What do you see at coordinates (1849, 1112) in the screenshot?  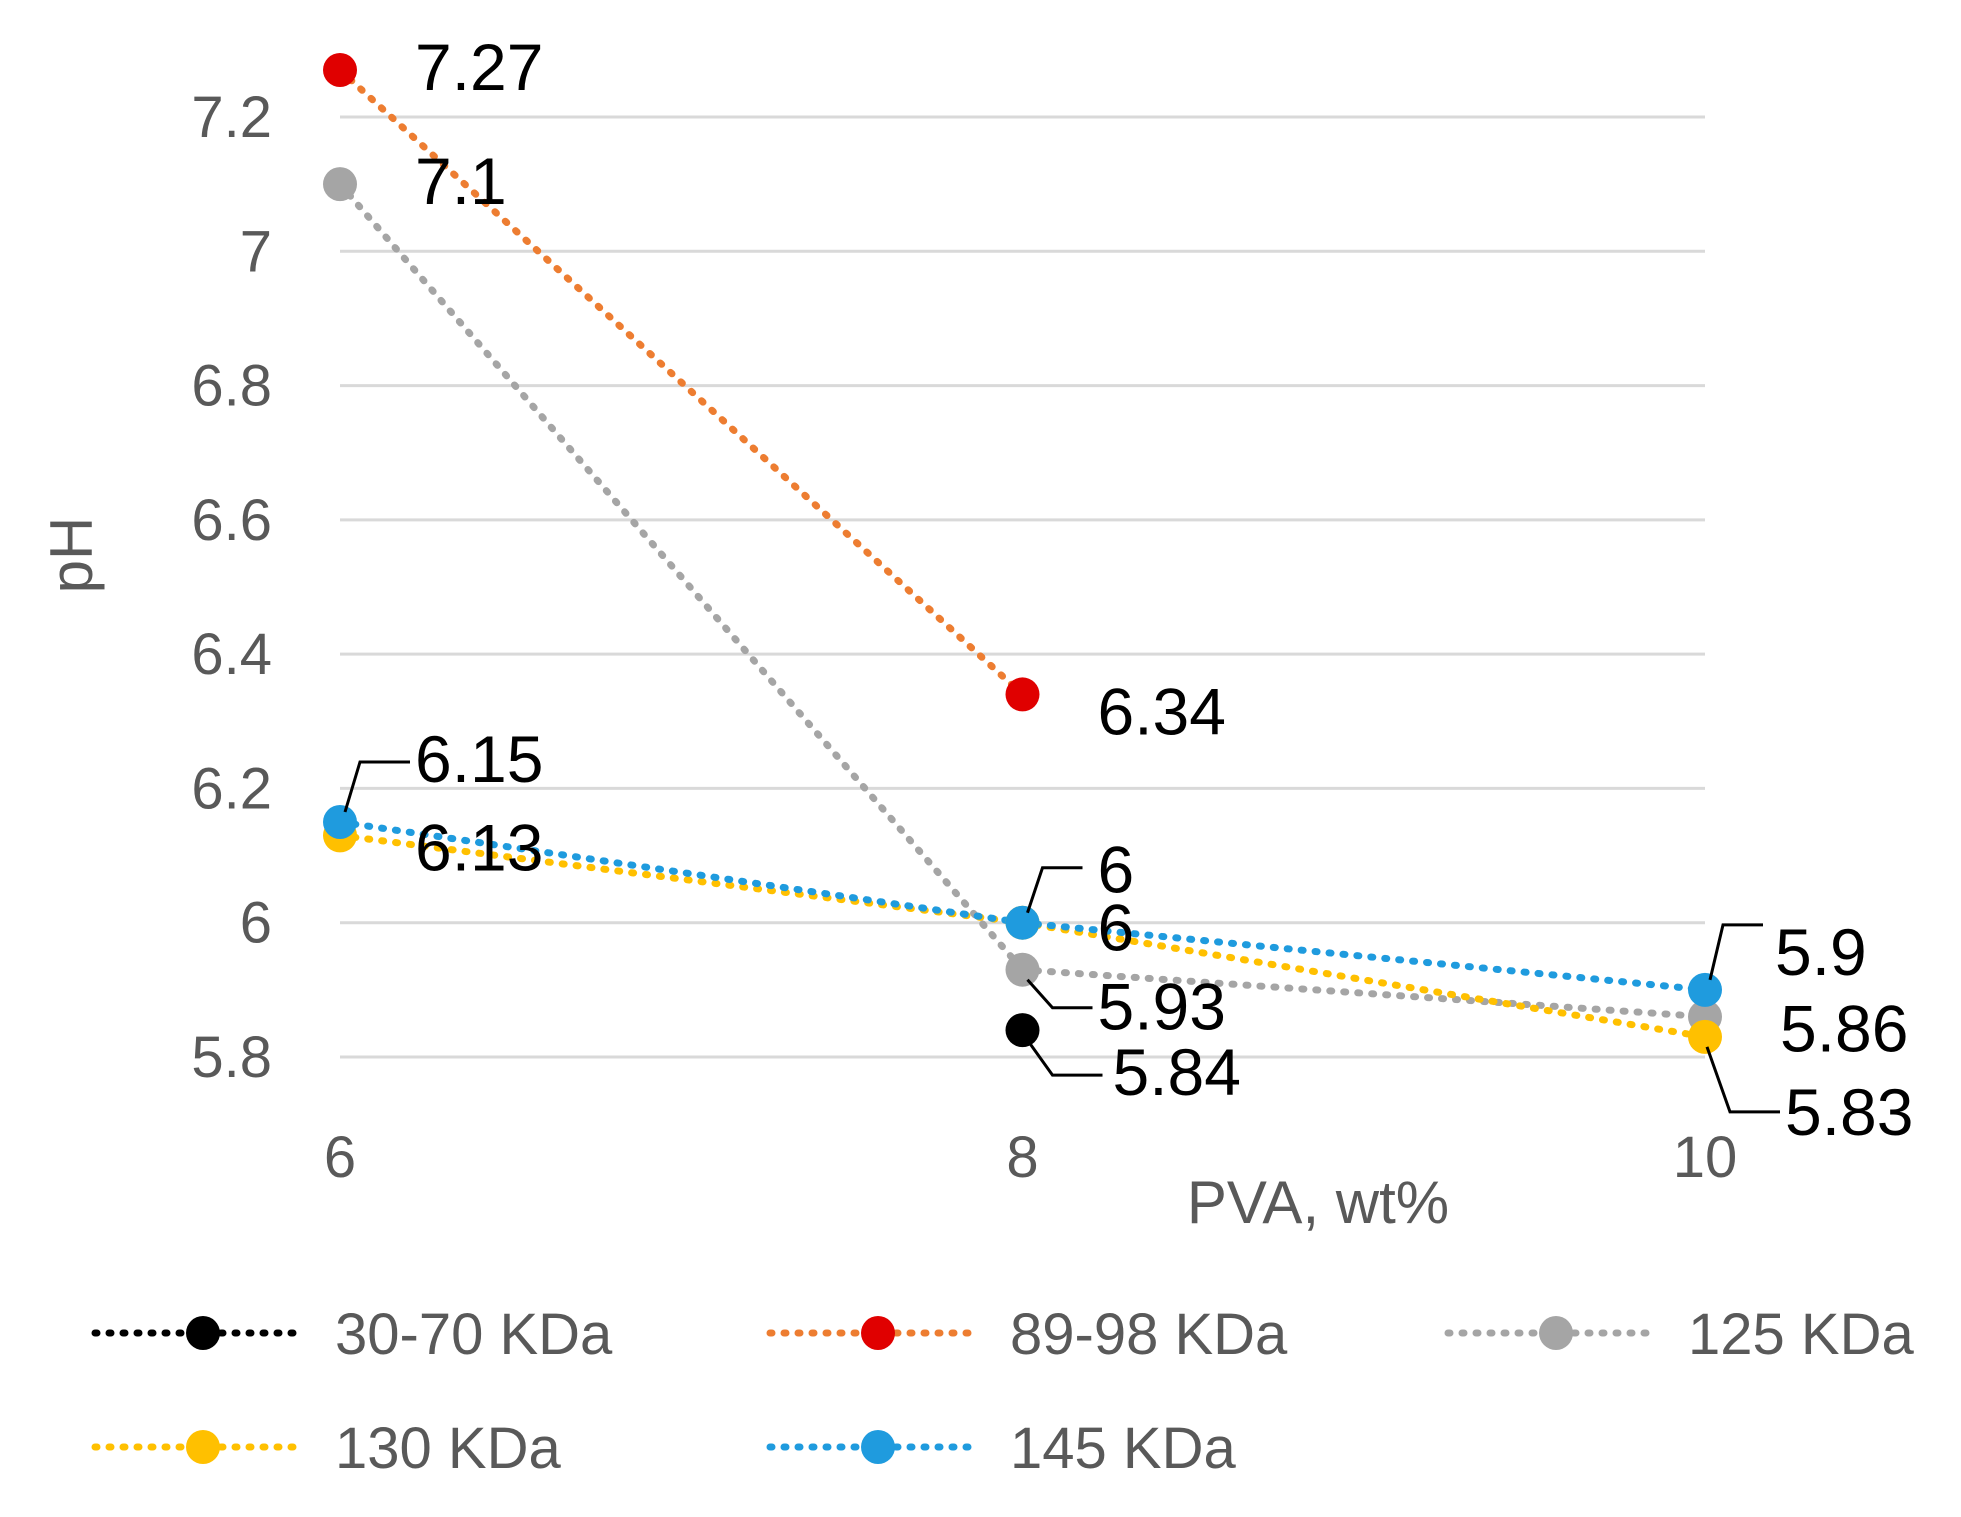 I see `data-label: 5.83` at bounding box center [1849, 1112].